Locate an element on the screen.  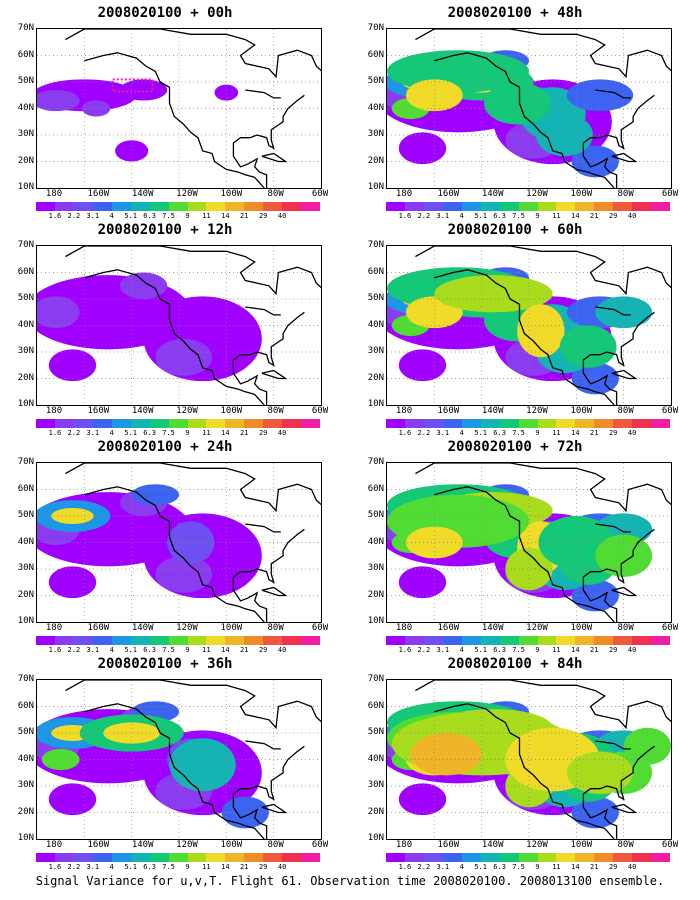
panel-title: 2008020100 + 12h is located at coordinates (165, 230).